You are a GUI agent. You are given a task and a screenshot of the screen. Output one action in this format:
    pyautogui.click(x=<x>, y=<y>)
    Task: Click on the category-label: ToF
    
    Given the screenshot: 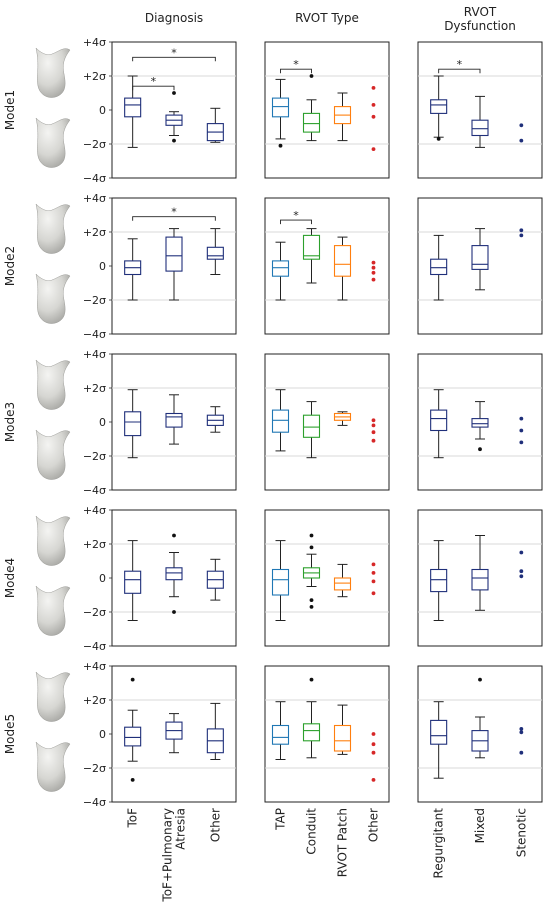 What is the action you would take?
    pyautogui.click(x=133, y=818)
    